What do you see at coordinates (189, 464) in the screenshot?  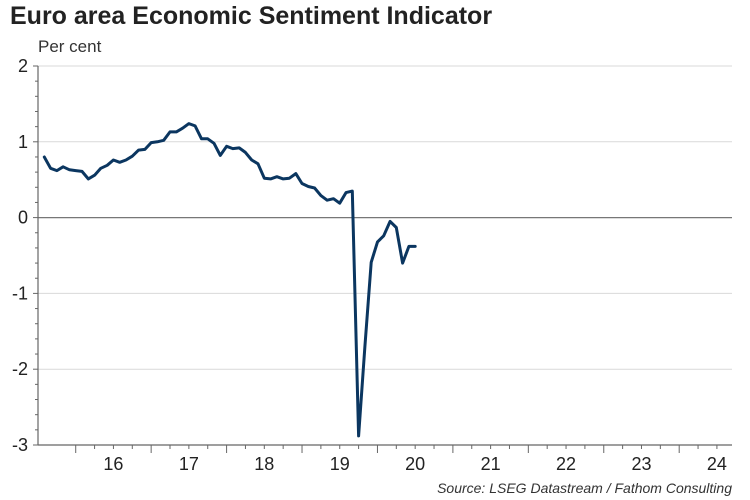 I see `x-tick-label-1: 17` at bounding box center [189, 464].